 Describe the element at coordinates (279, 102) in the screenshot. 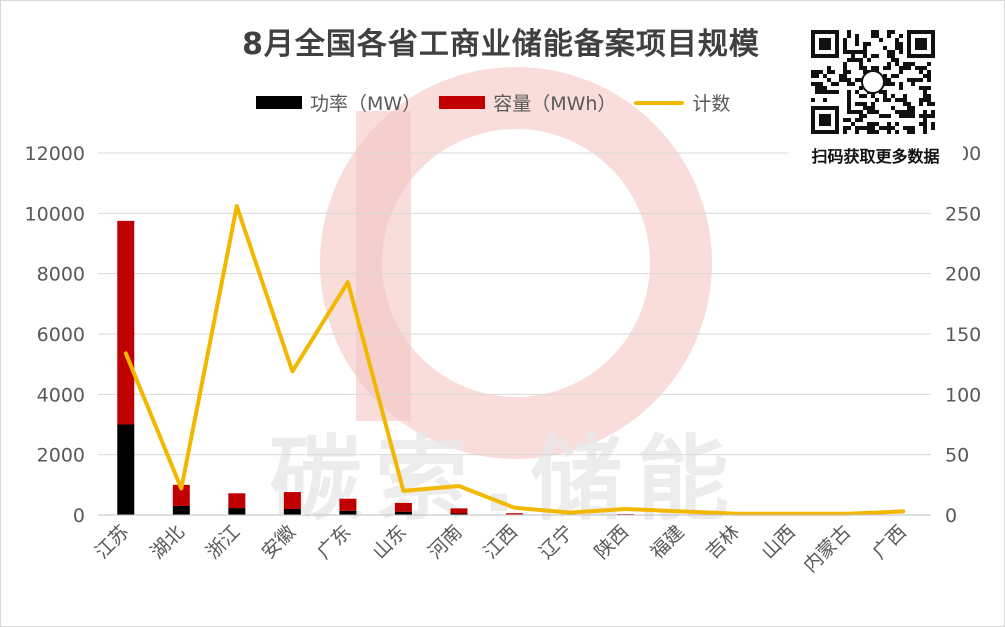

I see `legend-swatch-power` at that location.